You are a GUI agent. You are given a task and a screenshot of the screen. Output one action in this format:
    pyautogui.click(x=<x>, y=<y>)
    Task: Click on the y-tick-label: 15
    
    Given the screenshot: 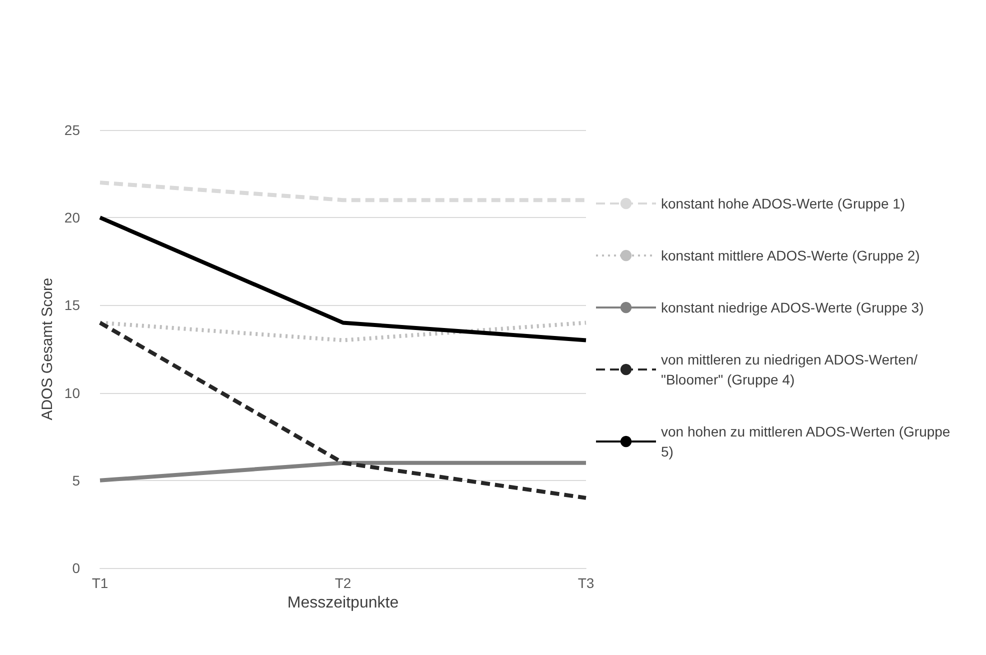 What is the action you would take?
    pyautogui.click(x=72, y=305)
    